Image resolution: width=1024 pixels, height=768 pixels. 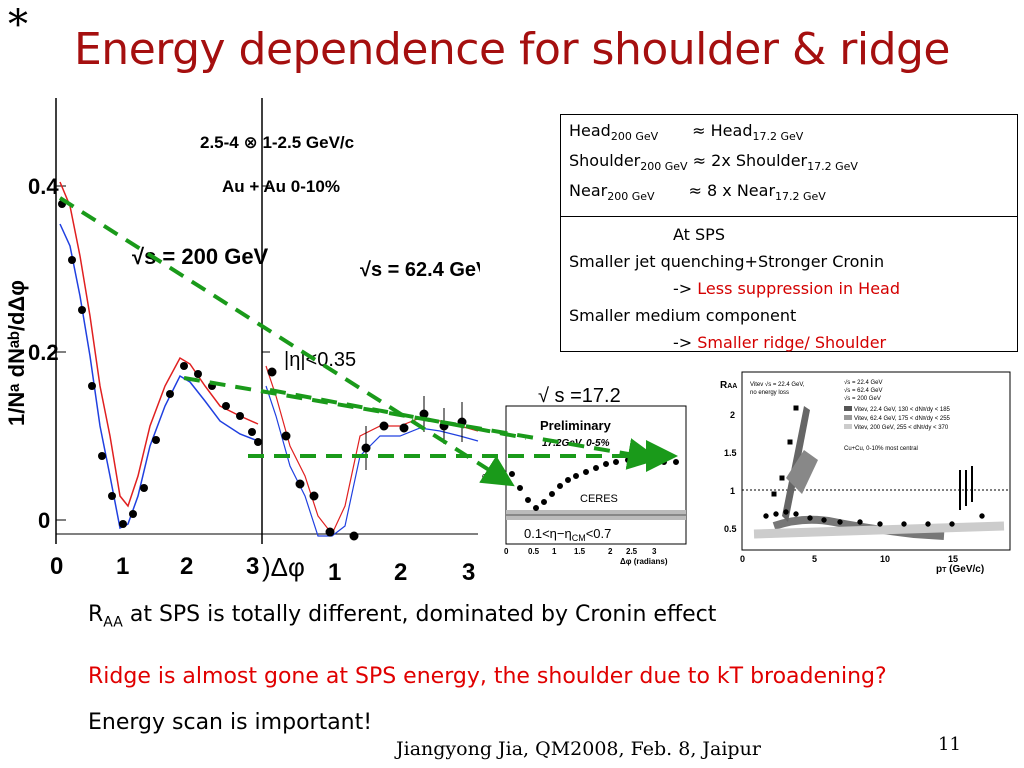 I want to click on raa-y-tick: 0.5, so click(x=730, y=529).